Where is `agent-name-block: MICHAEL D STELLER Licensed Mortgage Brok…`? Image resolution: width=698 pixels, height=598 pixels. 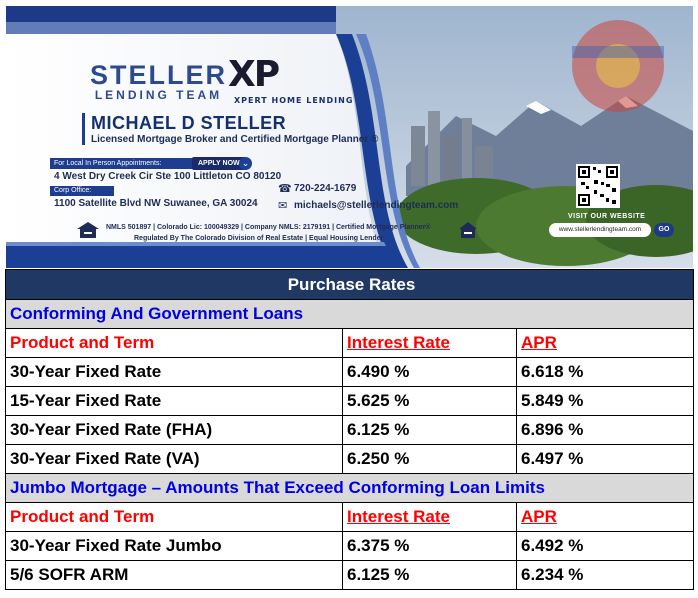 agent-name-block: MICHAEL D STELLER Licensed Mortgage Brok… is located at coordinates (230, 129).